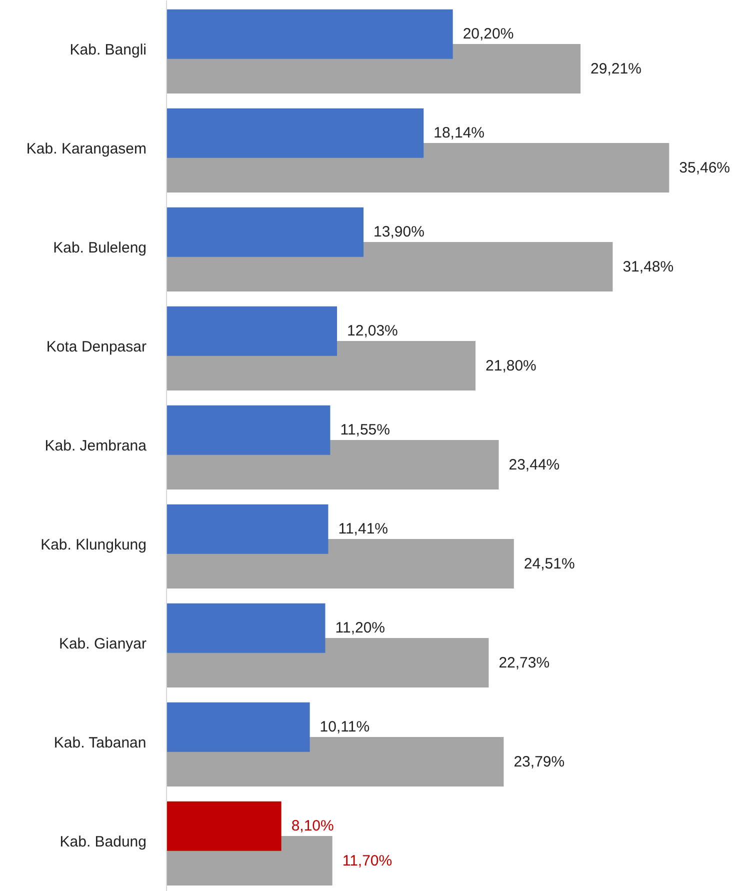 The width and height of the screenshot is (739, 891). I want to click on data-label: 21,80%, so click(511, 365).